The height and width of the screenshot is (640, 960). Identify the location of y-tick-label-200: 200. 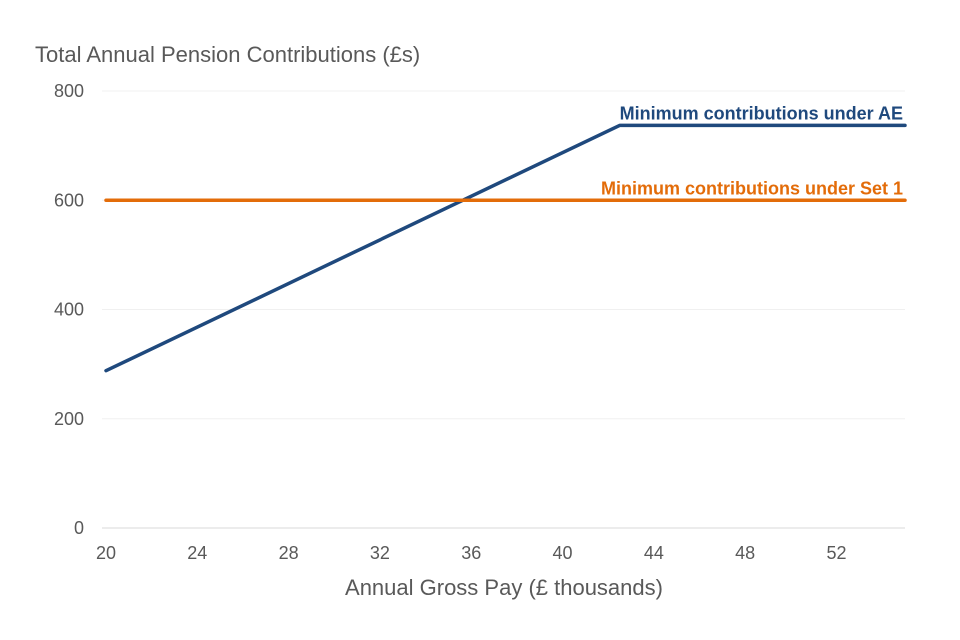
(69, 419).